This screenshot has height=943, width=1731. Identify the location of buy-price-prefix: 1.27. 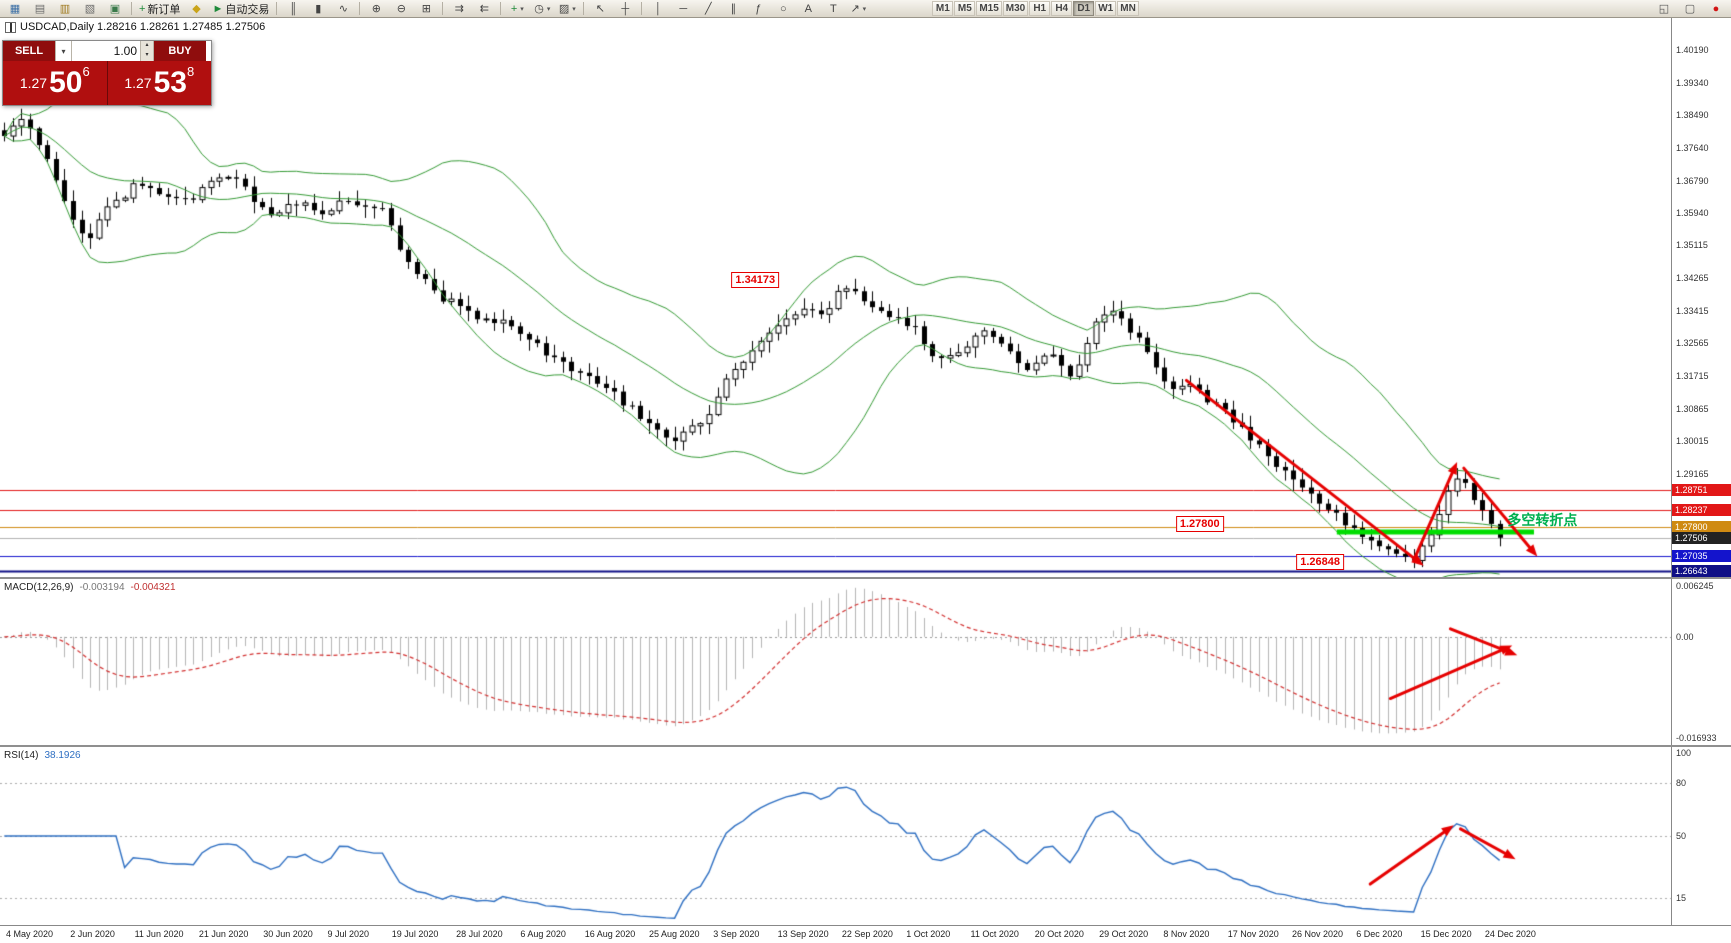
(138, 83).